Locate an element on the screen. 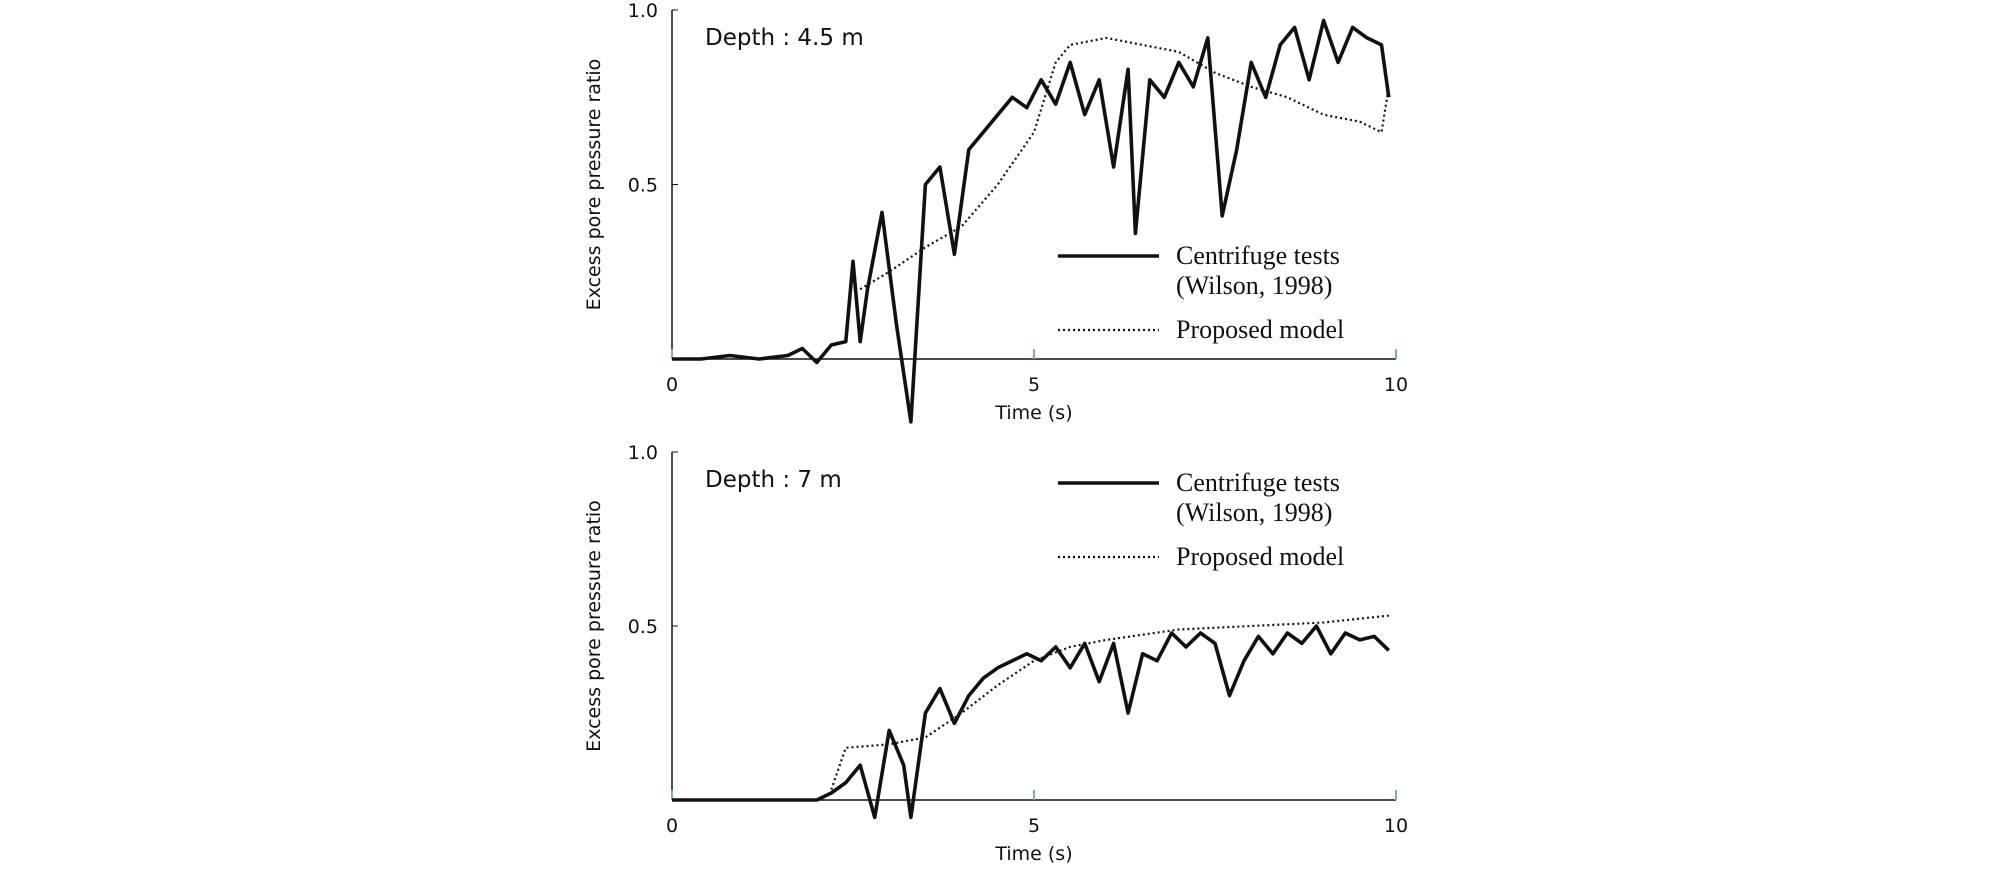 This screenshot has width=2008, height=879. series-line is located at coordinates (1031, 722).